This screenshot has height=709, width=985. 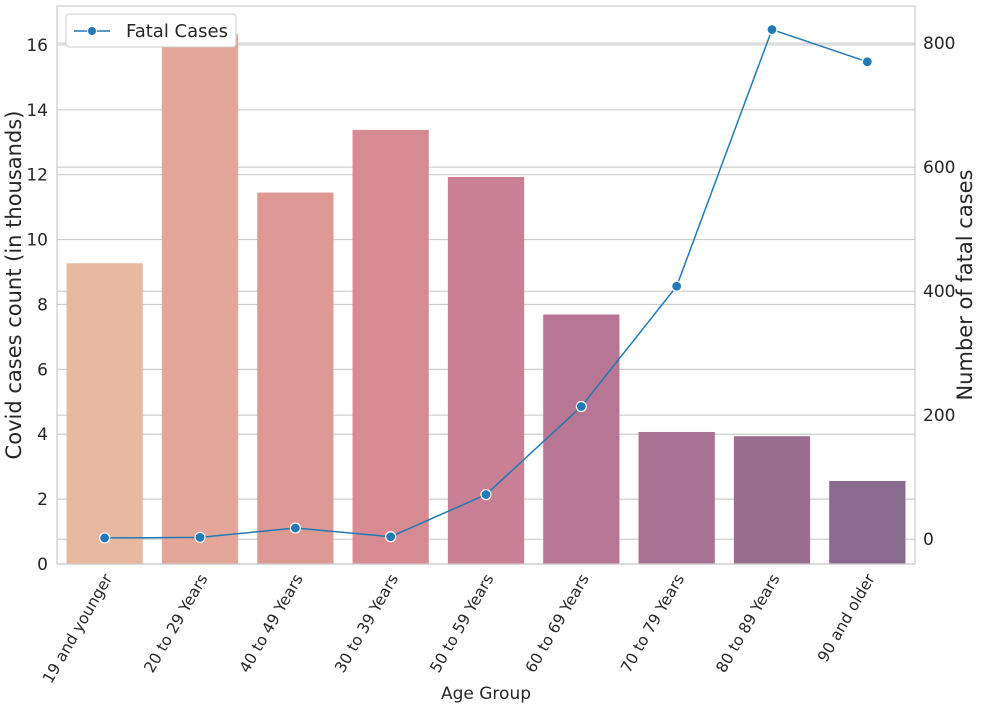 I want to click on left-y-tick-label: 14, so click(x=37, y=111).